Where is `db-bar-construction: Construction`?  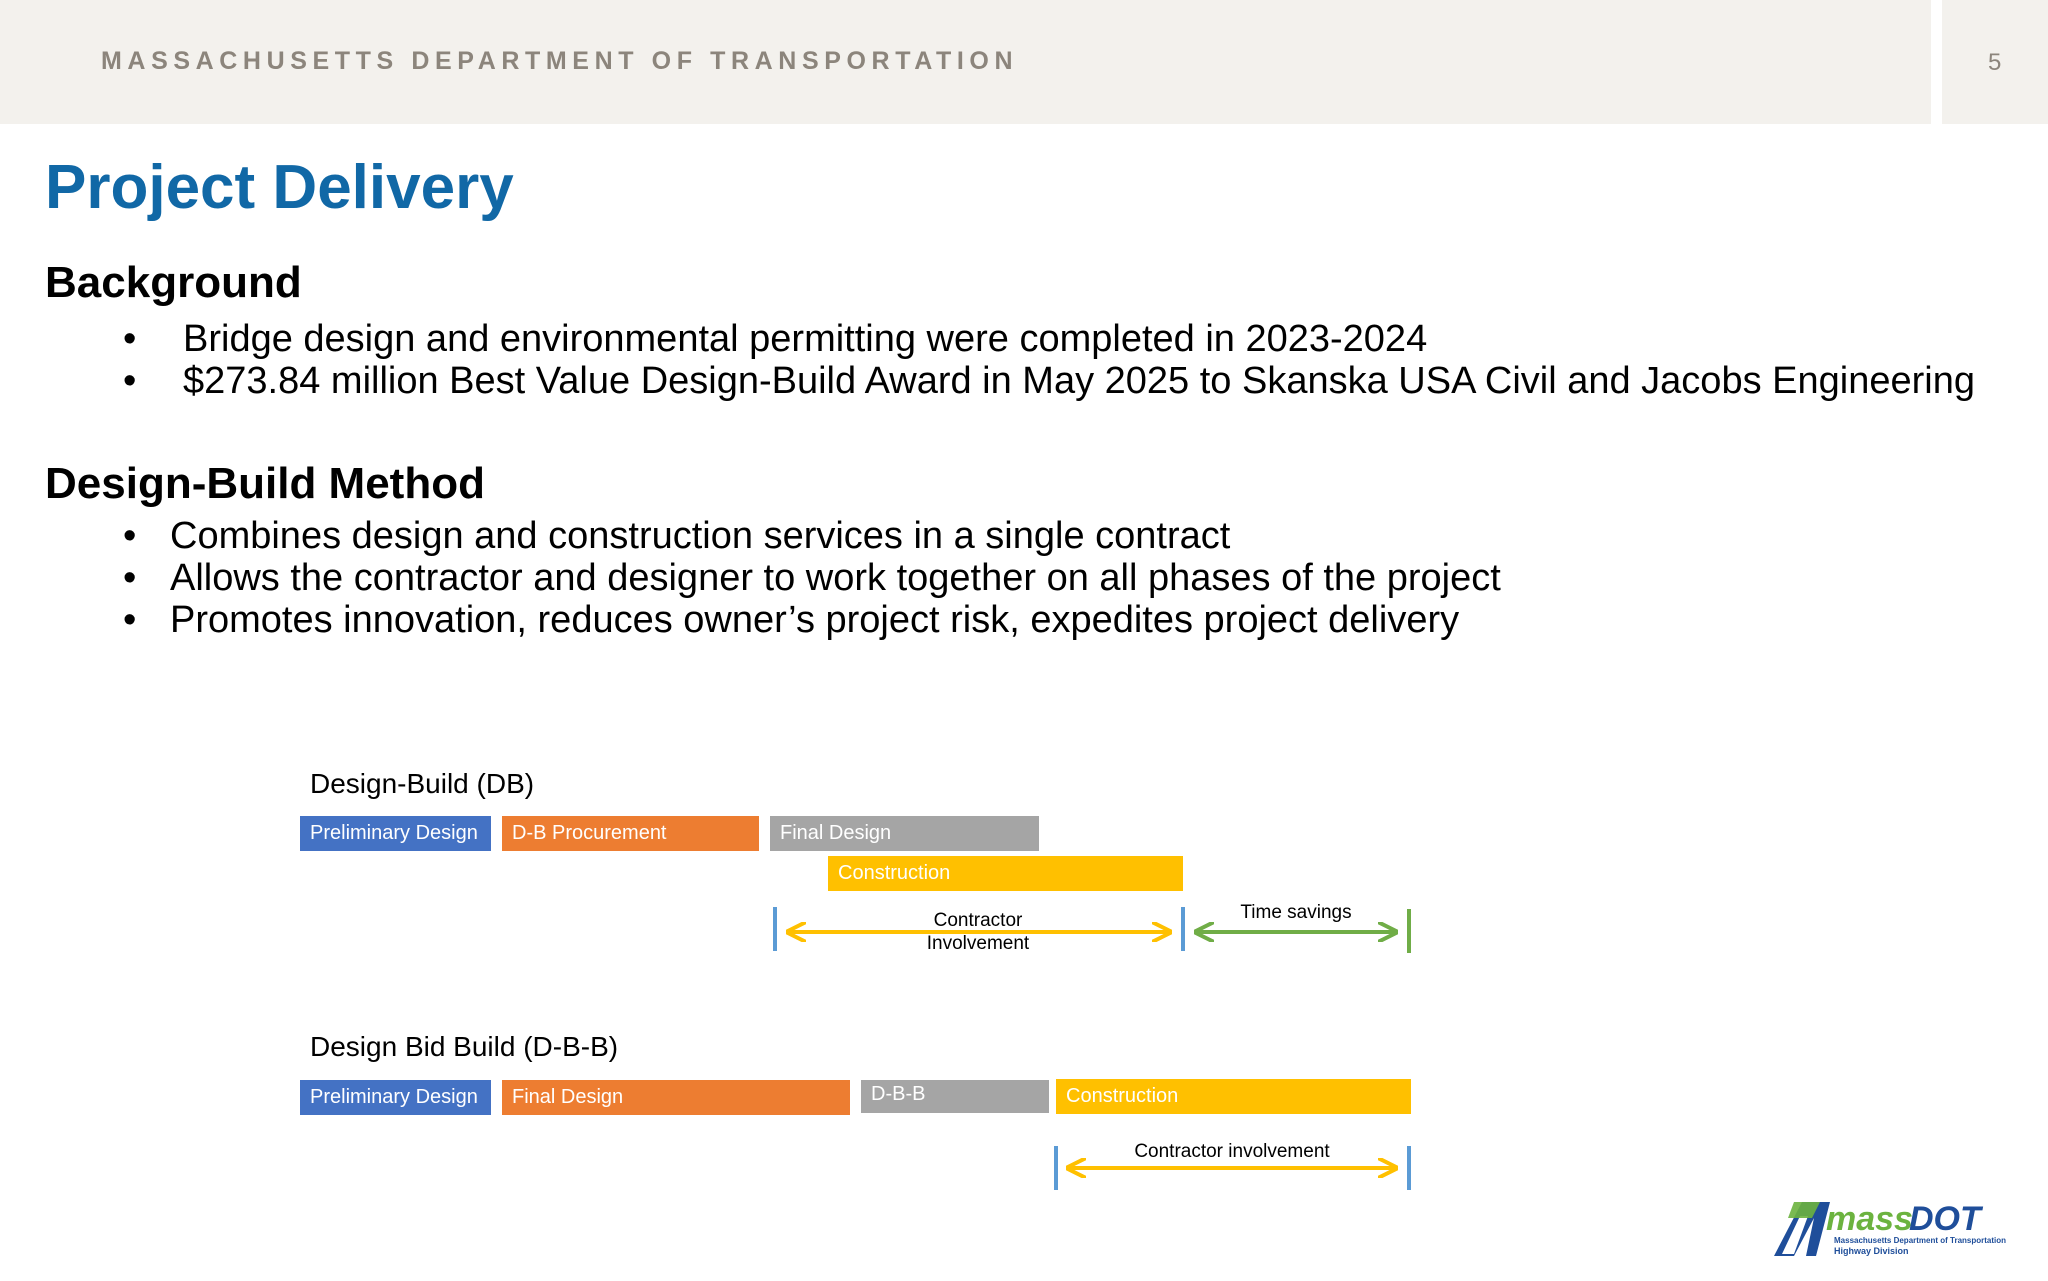 db-bar-construction: Construction is located at coordinates (1005, 873).